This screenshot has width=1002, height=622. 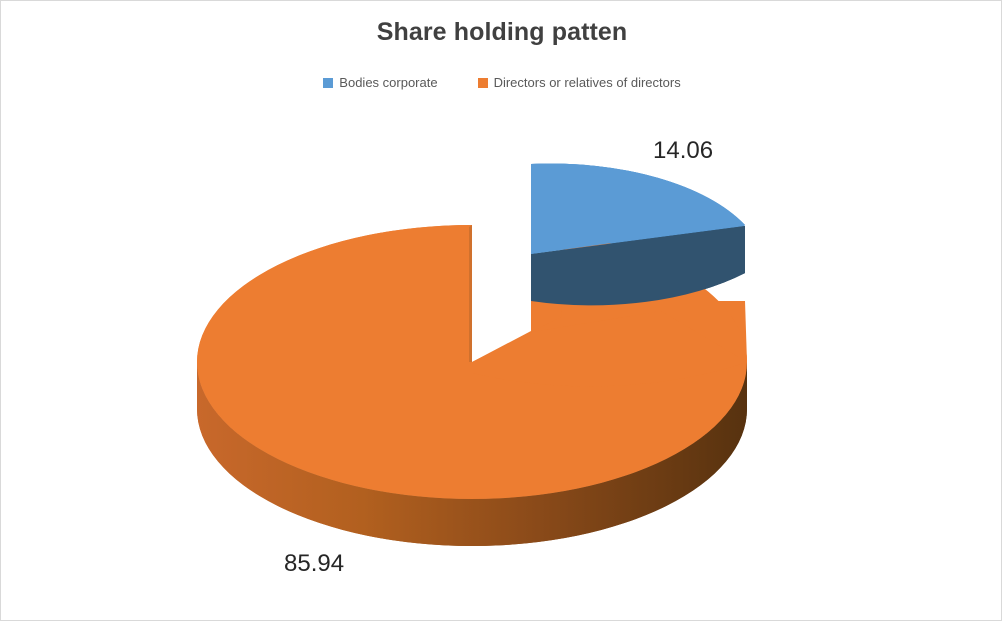 I want to click on slice-blue-skirt-final, so click(x=638, y=266).